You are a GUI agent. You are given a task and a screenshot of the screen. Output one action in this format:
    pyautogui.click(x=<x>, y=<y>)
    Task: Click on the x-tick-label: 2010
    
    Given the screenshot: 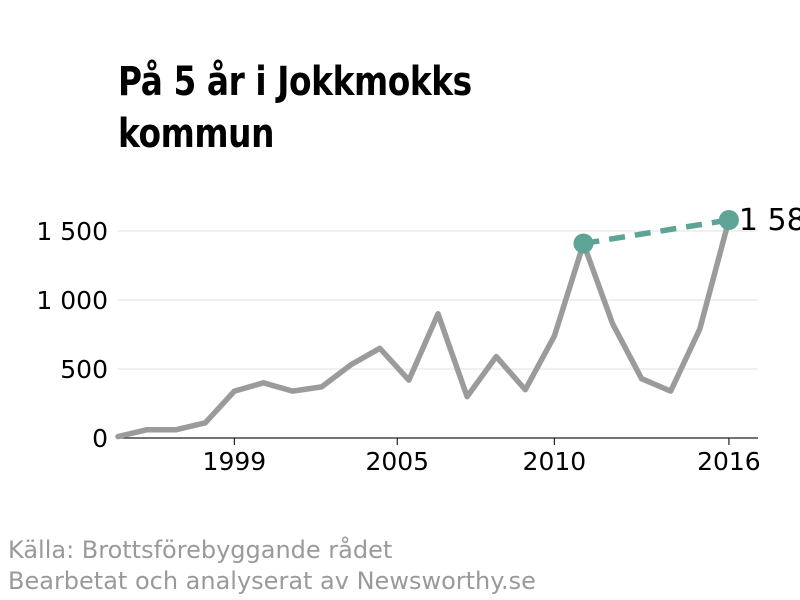 What is the action you would take?
    pyautogui.click(x=555, y=461)
    